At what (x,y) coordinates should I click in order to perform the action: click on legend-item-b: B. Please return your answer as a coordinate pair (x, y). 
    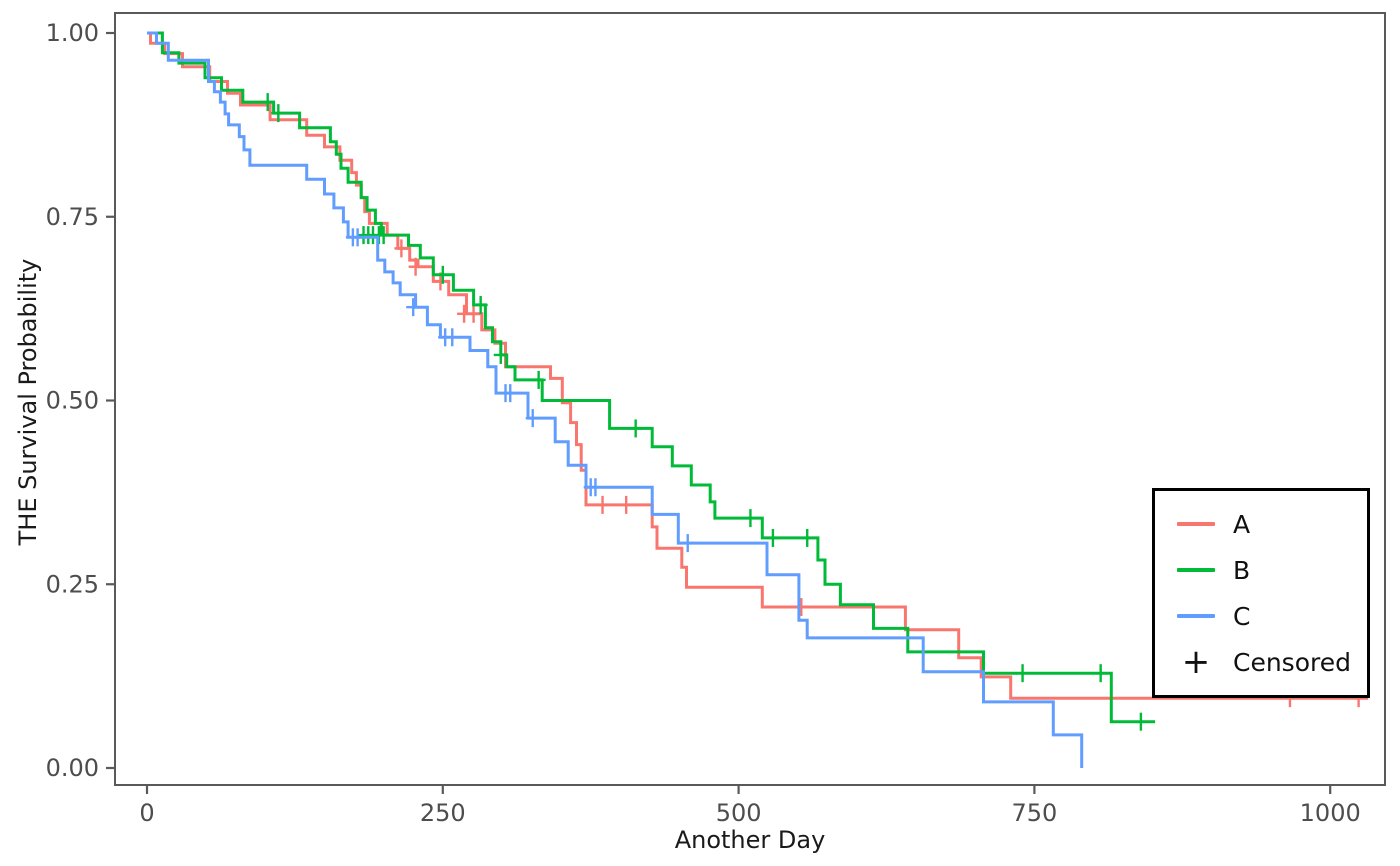
    Looking at the image, I should click on (1261, 570).